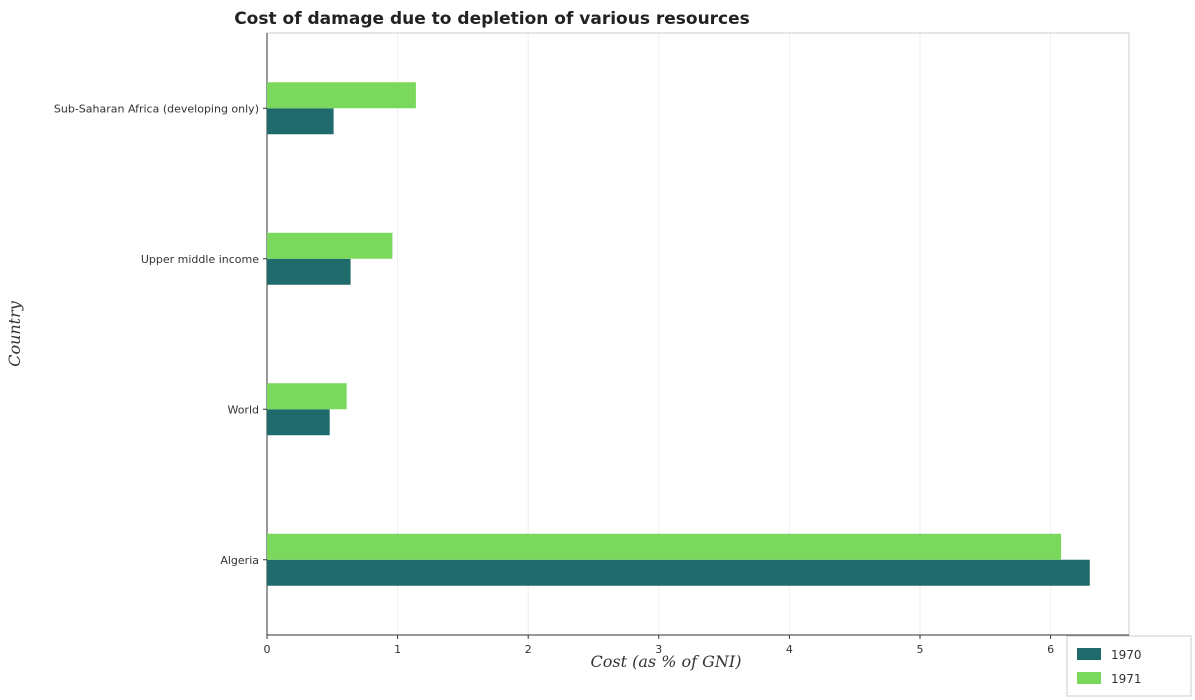  I want to click on legend-box, so click(1129, 666).